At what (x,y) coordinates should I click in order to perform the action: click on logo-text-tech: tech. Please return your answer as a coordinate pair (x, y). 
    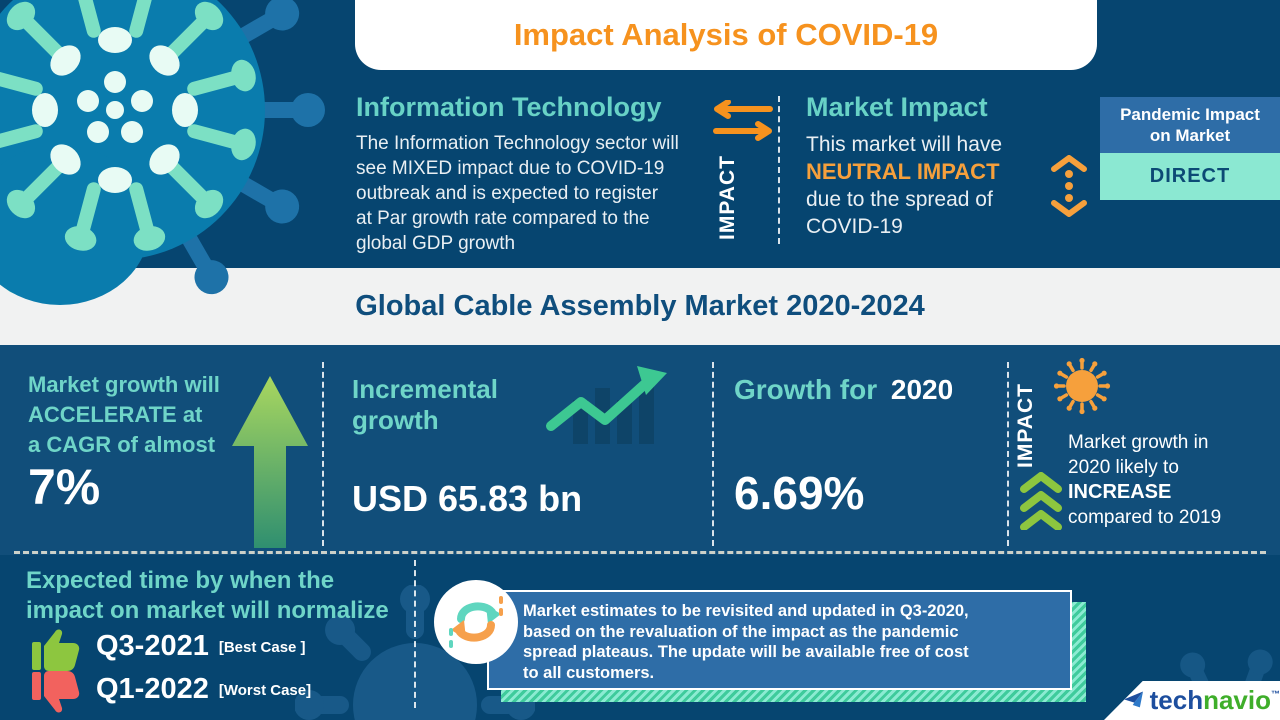
    Looking at the image, I should click on (1176, 700).